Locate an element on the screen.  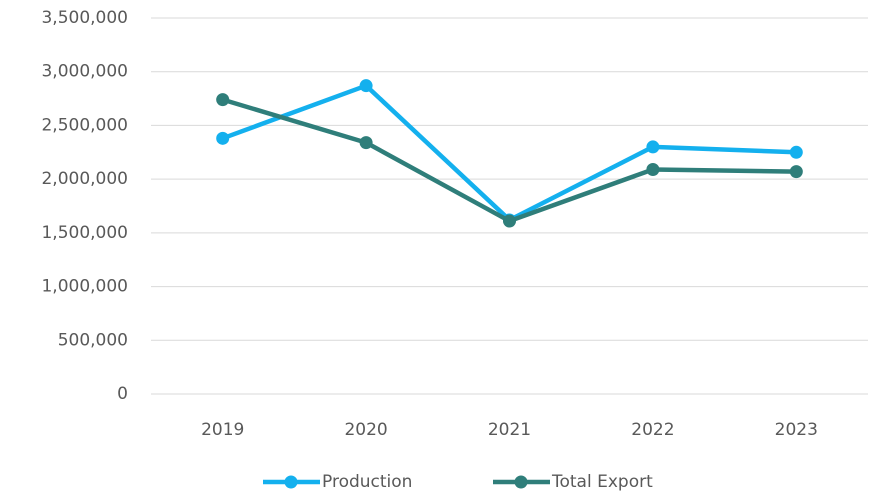
x-tick-label: 2021 is located at coordinates (509, 430).